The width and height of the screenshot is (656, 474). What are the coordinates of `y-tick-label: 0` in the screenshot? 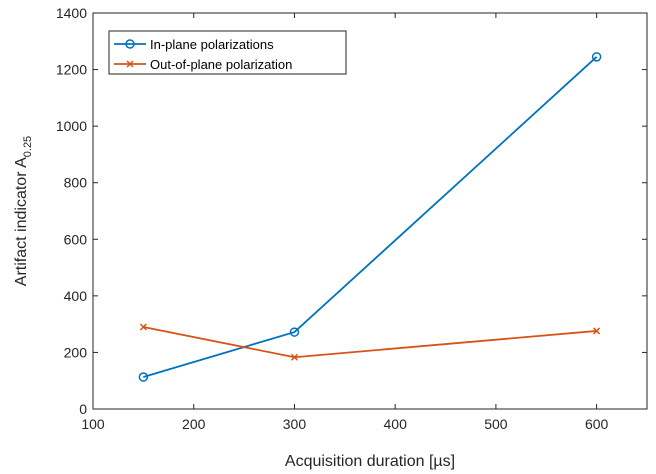 It's located at (83, 409).